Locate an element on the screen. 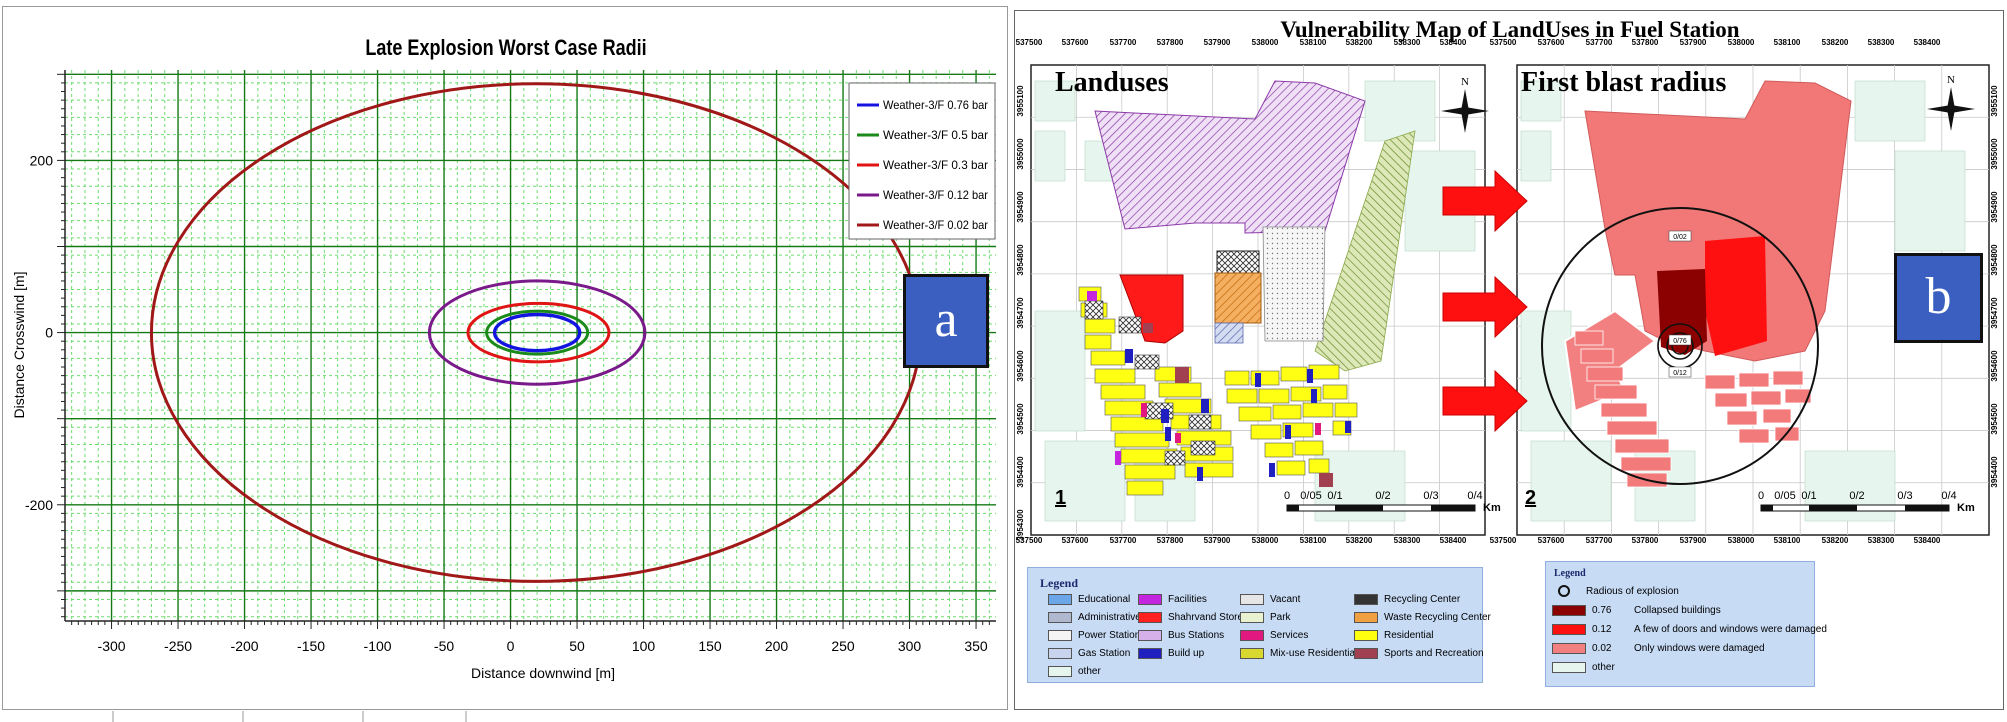  map2-x-coord-top: 538400 is located at coordinates (1927, 42).